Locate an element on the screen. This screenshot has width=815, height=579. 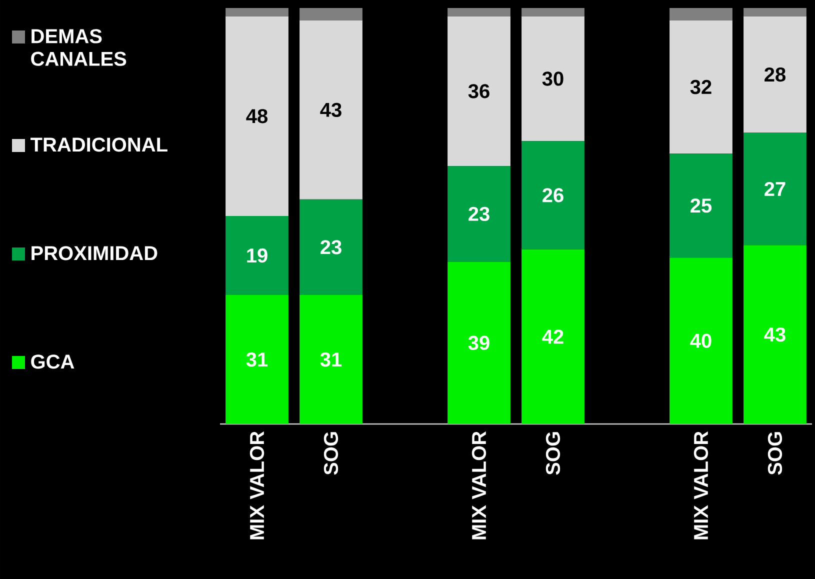
legend-label: TRADICIONAL is located at coordinates (99, 145).